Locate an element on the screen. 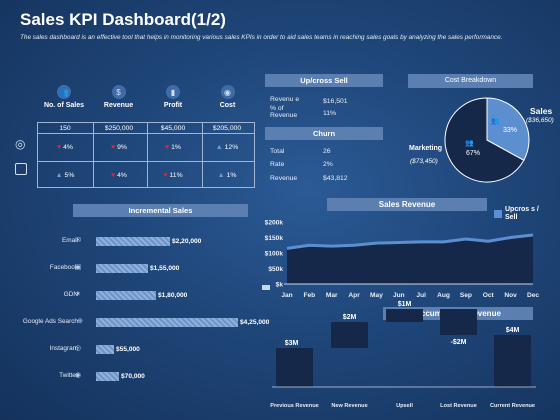 The height and width of the screenshot is (420, 560). incremental-label: Email is located at coordinates (70, 240).